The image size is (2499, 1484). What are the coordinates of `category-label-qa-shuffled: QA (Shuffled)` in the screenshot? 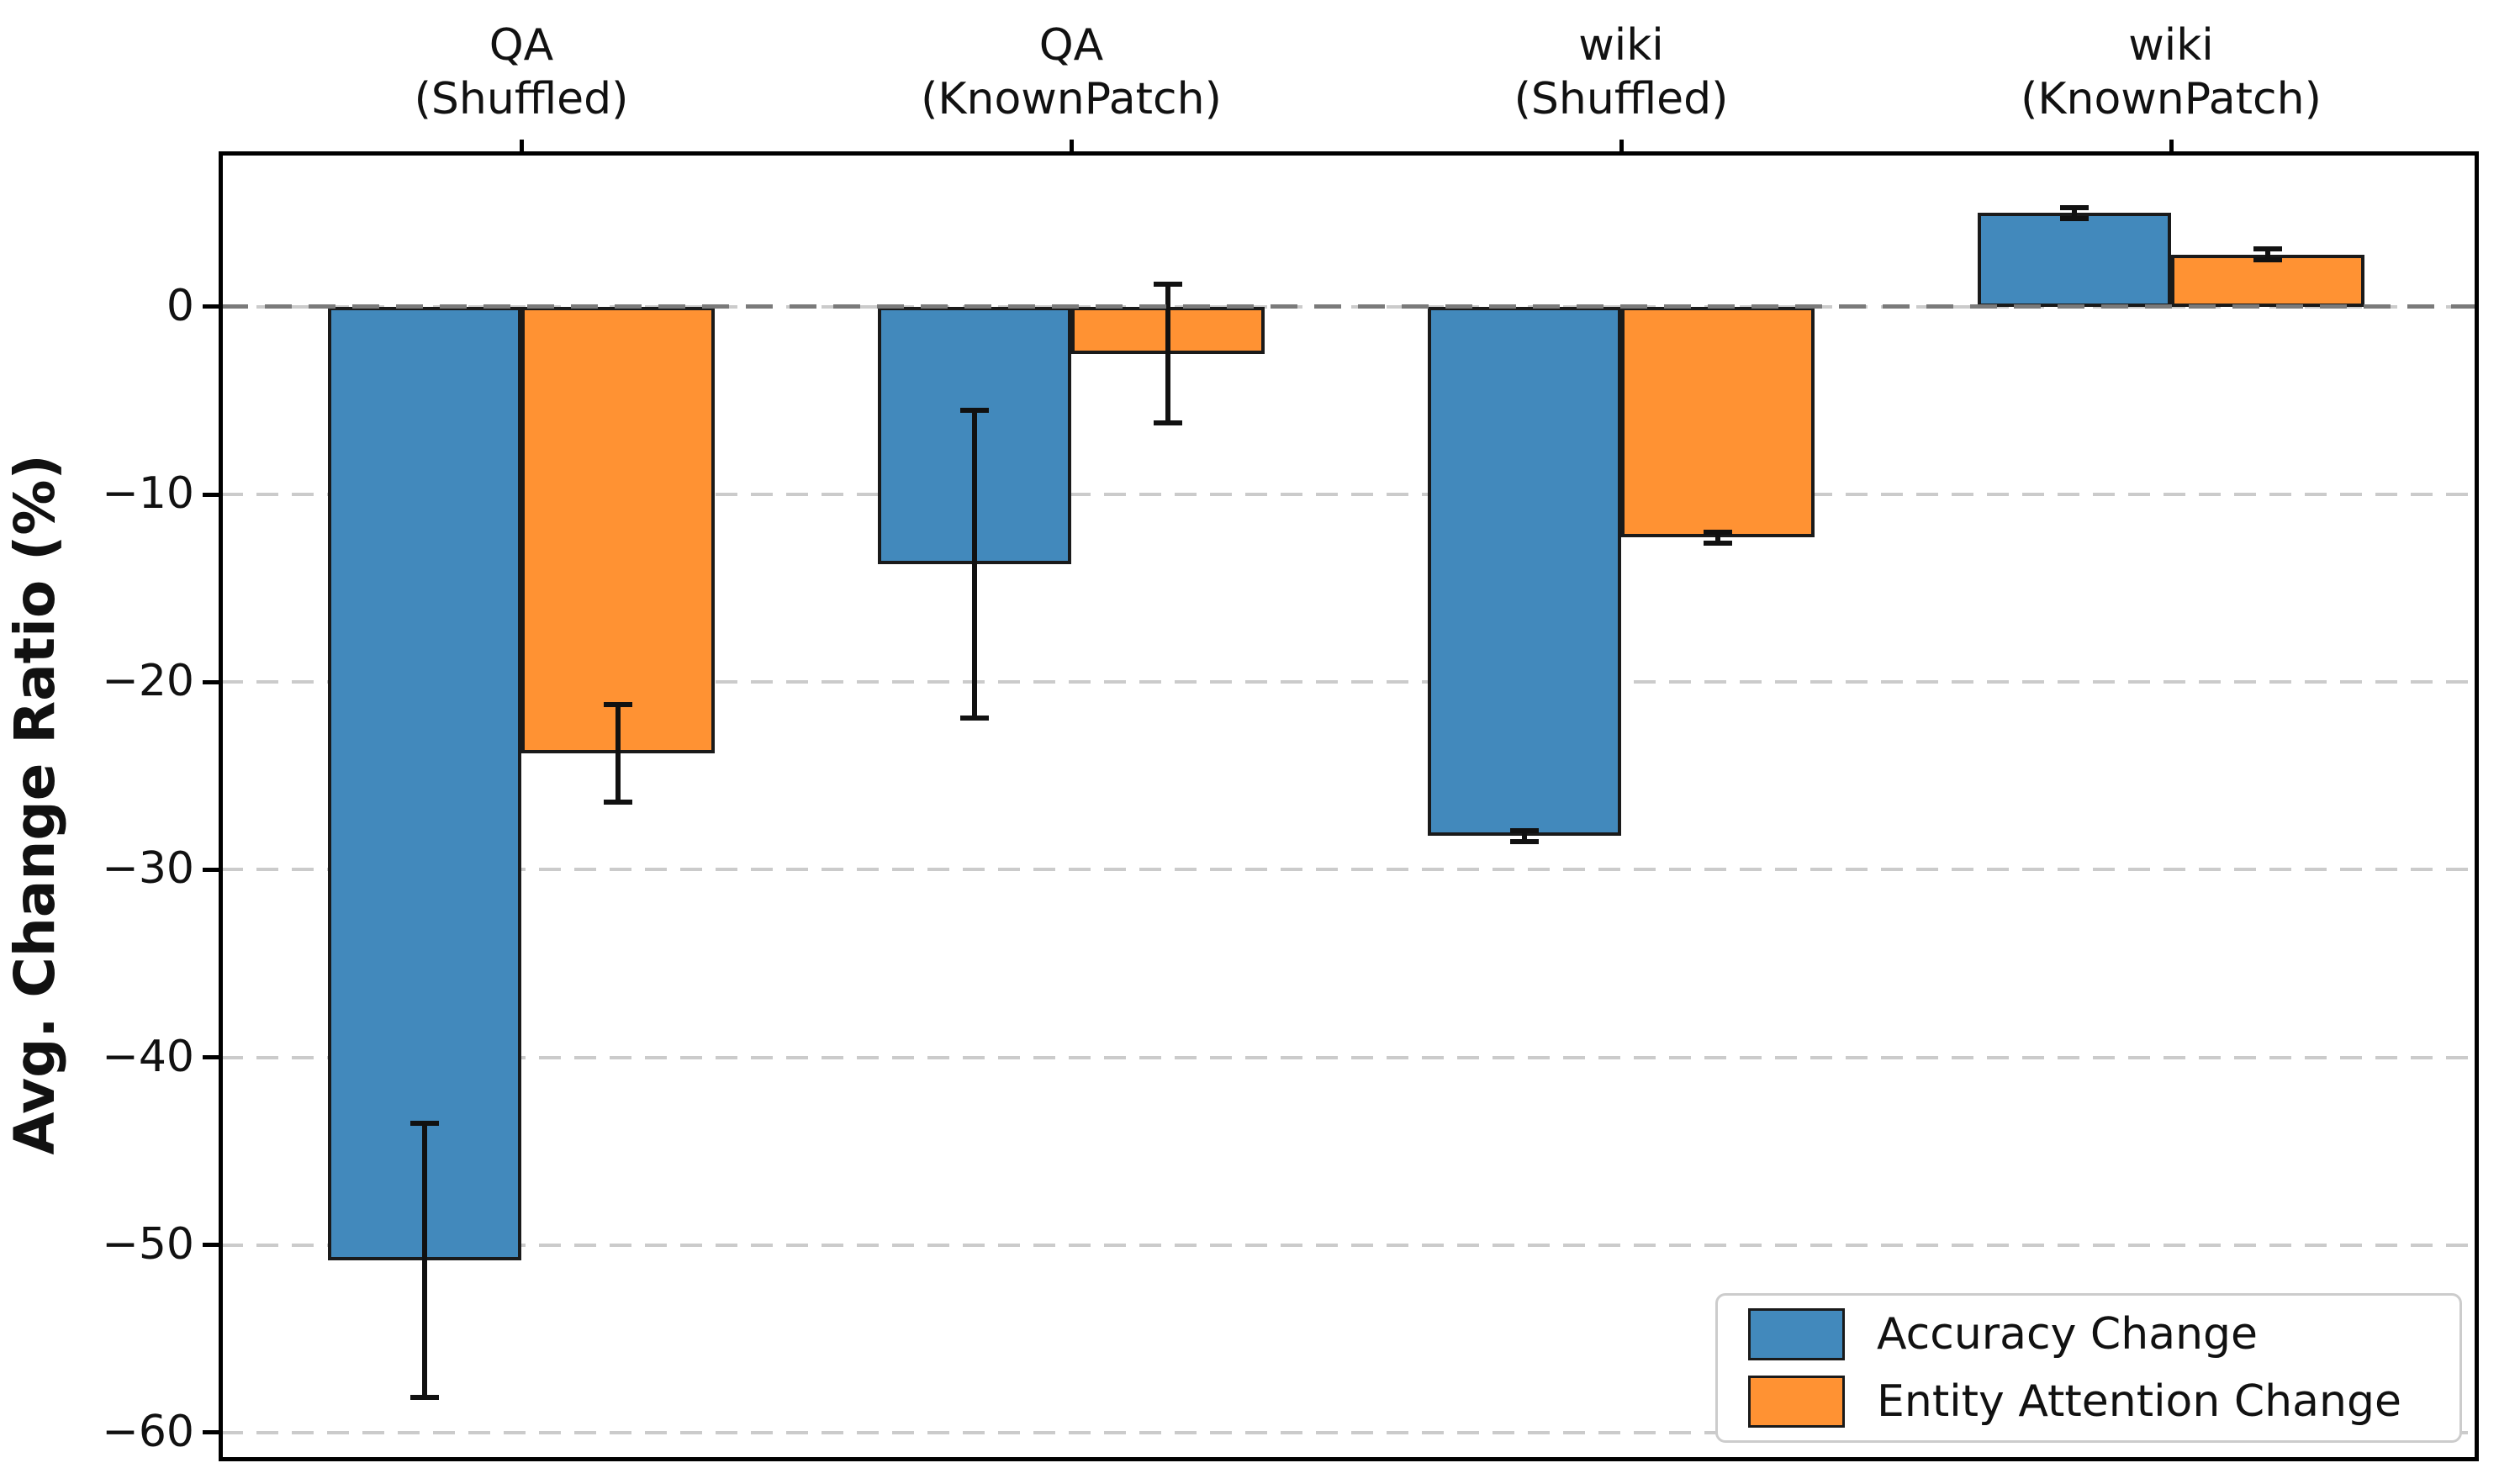 It's located at (521, 72).